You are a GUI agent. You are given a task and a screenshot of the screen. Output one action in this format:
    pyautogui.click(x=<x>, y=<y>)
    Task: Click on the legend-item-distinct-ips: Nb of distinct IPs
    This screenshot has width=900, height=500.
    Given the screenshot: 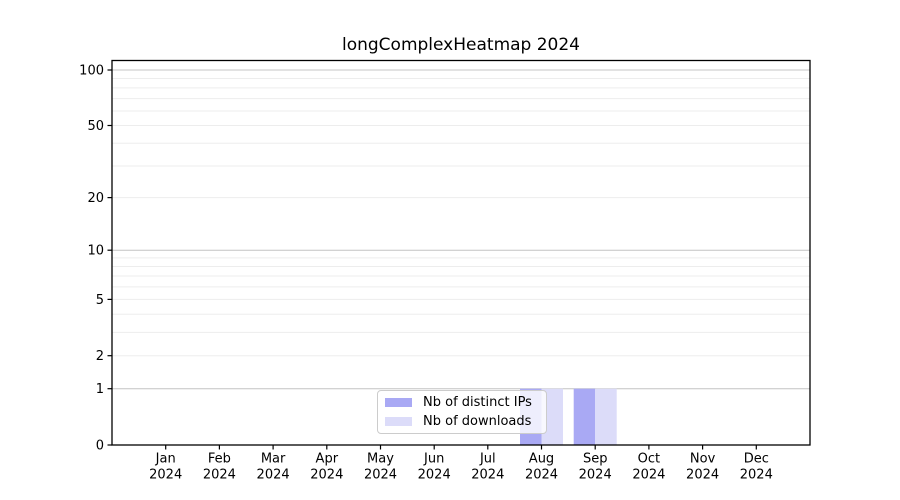 What is the action you would take?
    pyautogui.click(x=465, y=402)
    